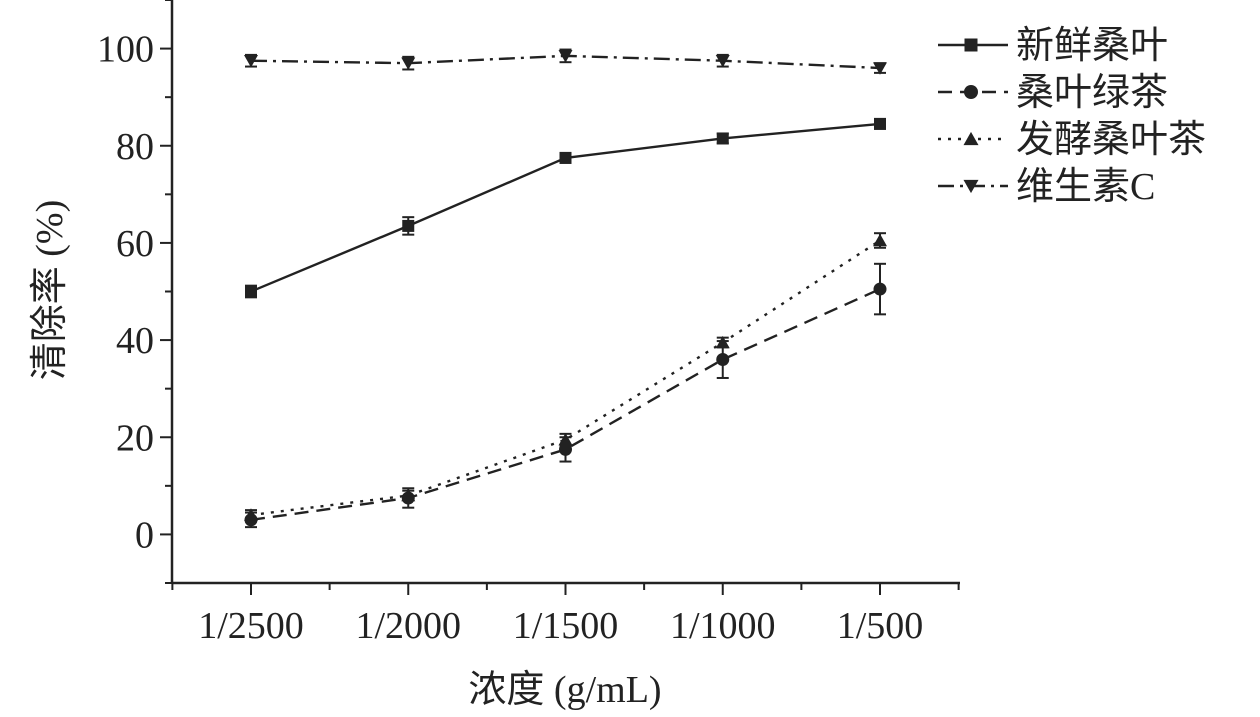 Image resolution: width=1260 pixels, height=717 pixels. Describe the element at coordinates (564, 690) in the screenshot. I see `x-axis-title: 浓度 (g/mL)` at that location.